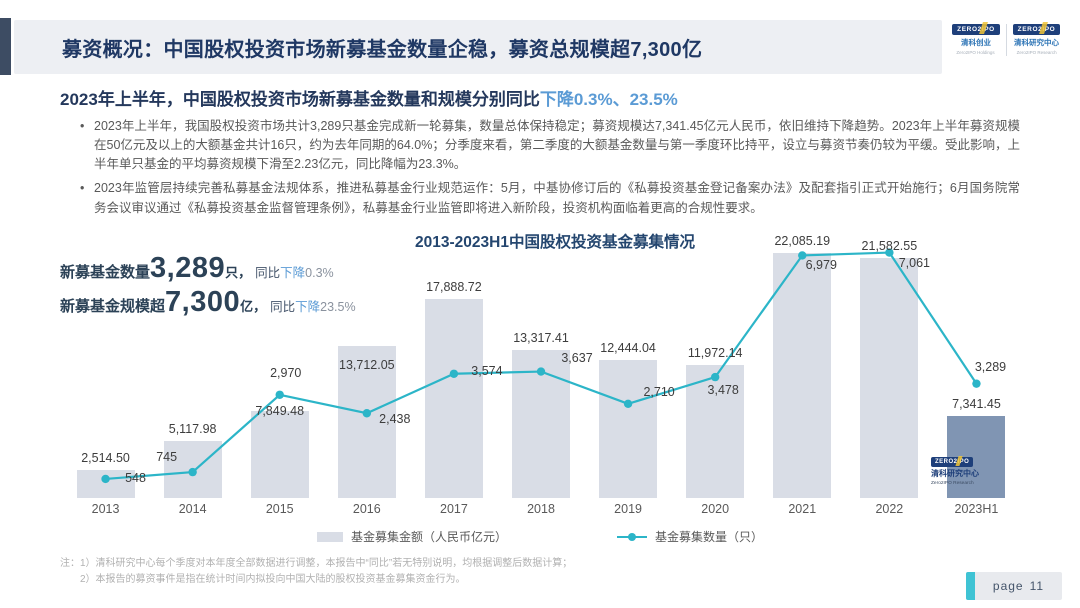 This screenshot has height=608, width=1080. What do you see at coordinates (5, 46) in the screenshot?
I see `header-accent-block` at bounding box center [5, 46].